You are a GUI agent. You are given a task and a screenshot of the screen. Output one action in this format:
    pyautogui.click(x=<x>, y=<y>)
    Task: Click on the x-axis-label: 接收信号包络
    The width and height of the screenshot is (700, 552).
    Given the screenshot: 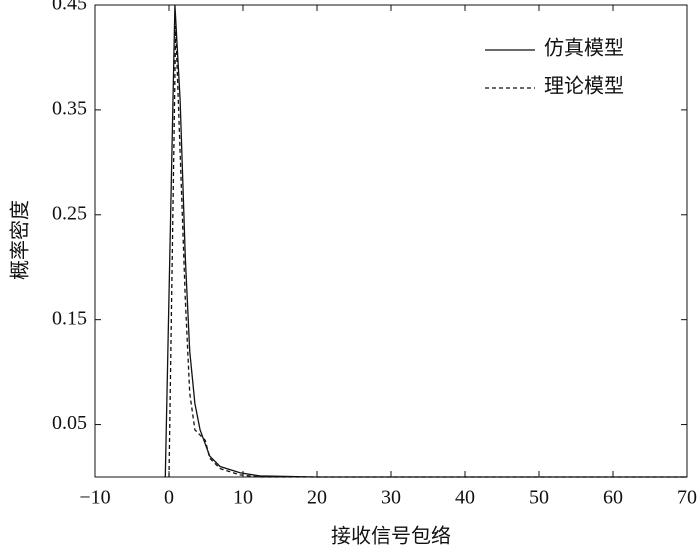 What is the action you would take?
    pyautogui.click(x=391, y=536)
    